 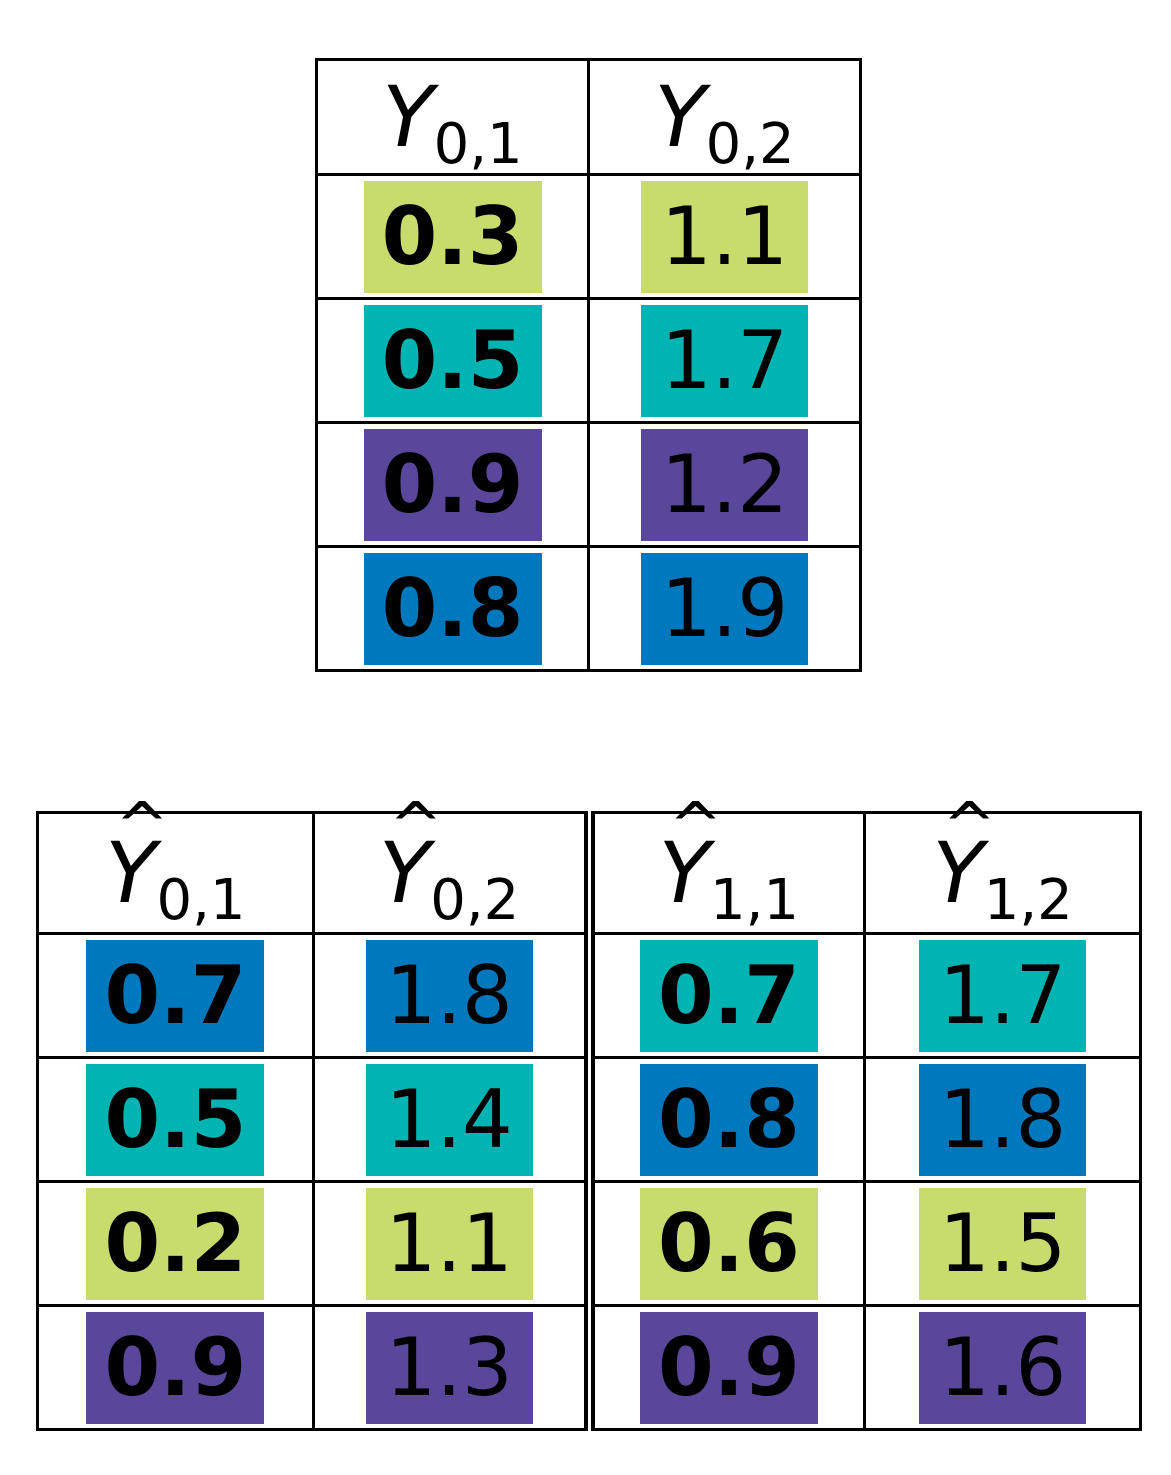 I want to click on value-chip: 1.4, so click(x=449, y=1119).